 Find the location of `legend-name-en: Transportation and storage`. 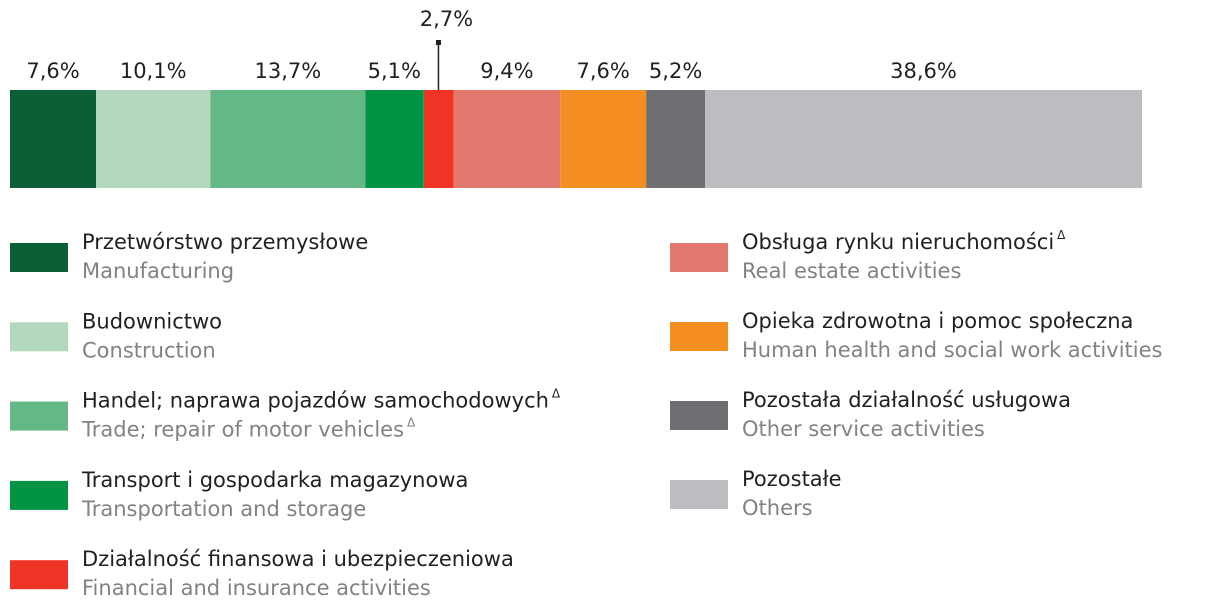

legend-name-en: Transportation and storage is located at coordinates (223, 509).